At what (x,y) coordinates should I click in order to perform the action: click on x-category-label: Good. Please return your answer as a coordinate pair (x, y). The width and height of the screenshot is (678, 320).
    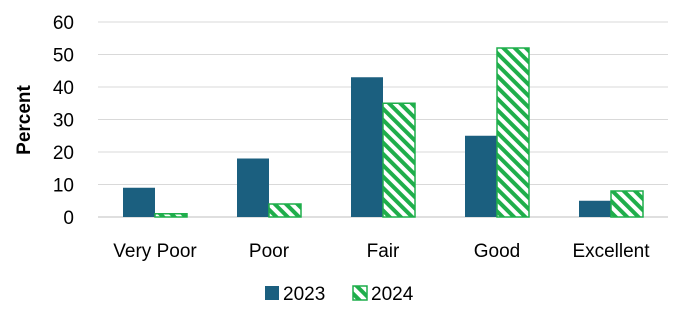
    Looking at the image, I should click on (497, 251).